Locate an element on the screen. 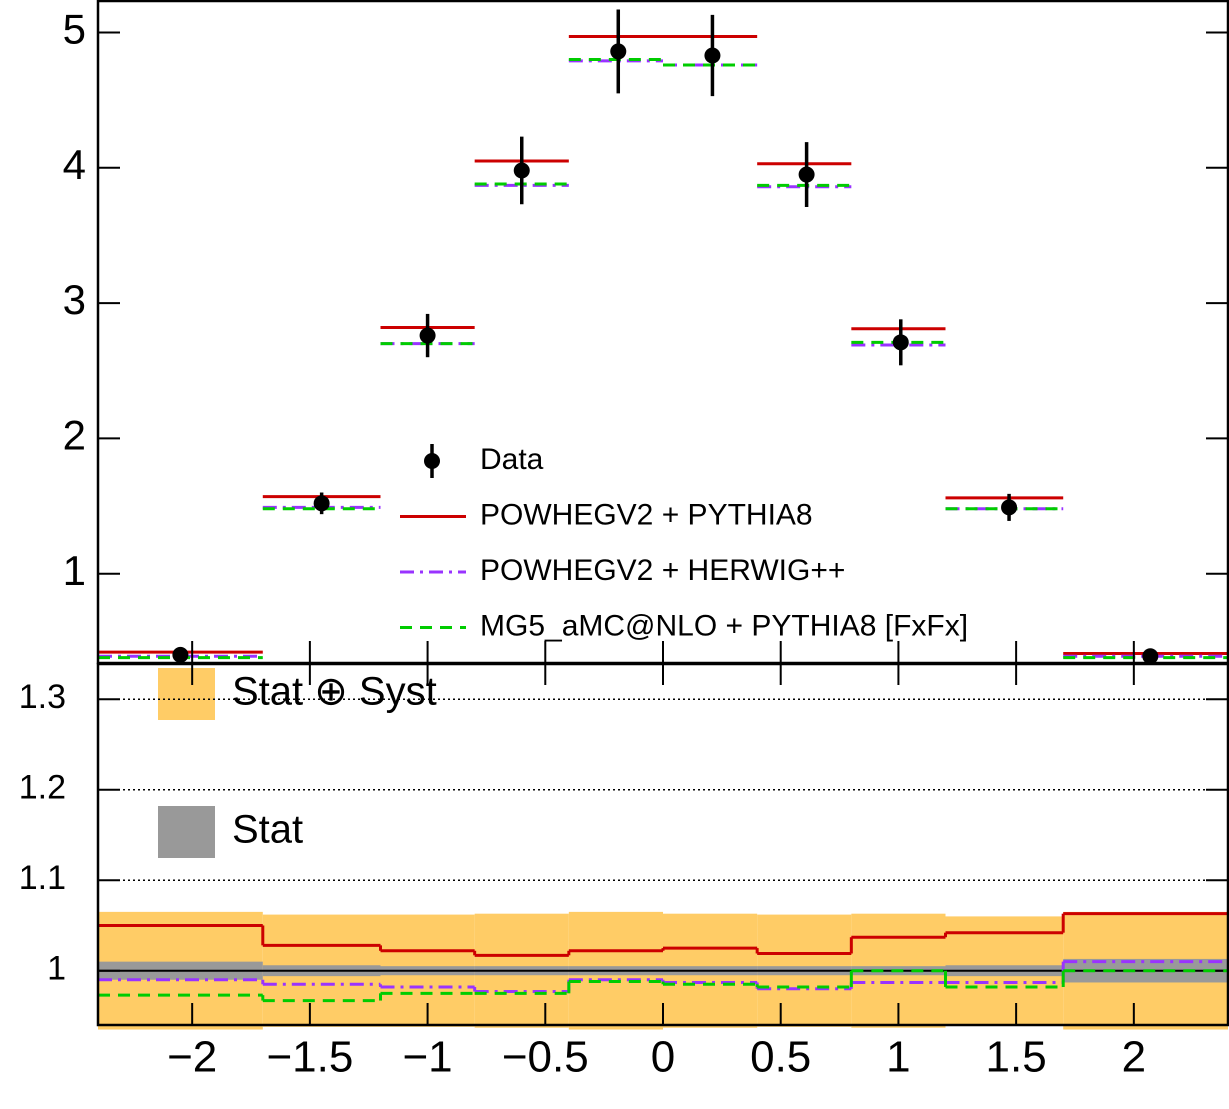 This screenshot has width=1229, height=1109. x-tick-label: 2 is located at coordinates (1134, 1057).